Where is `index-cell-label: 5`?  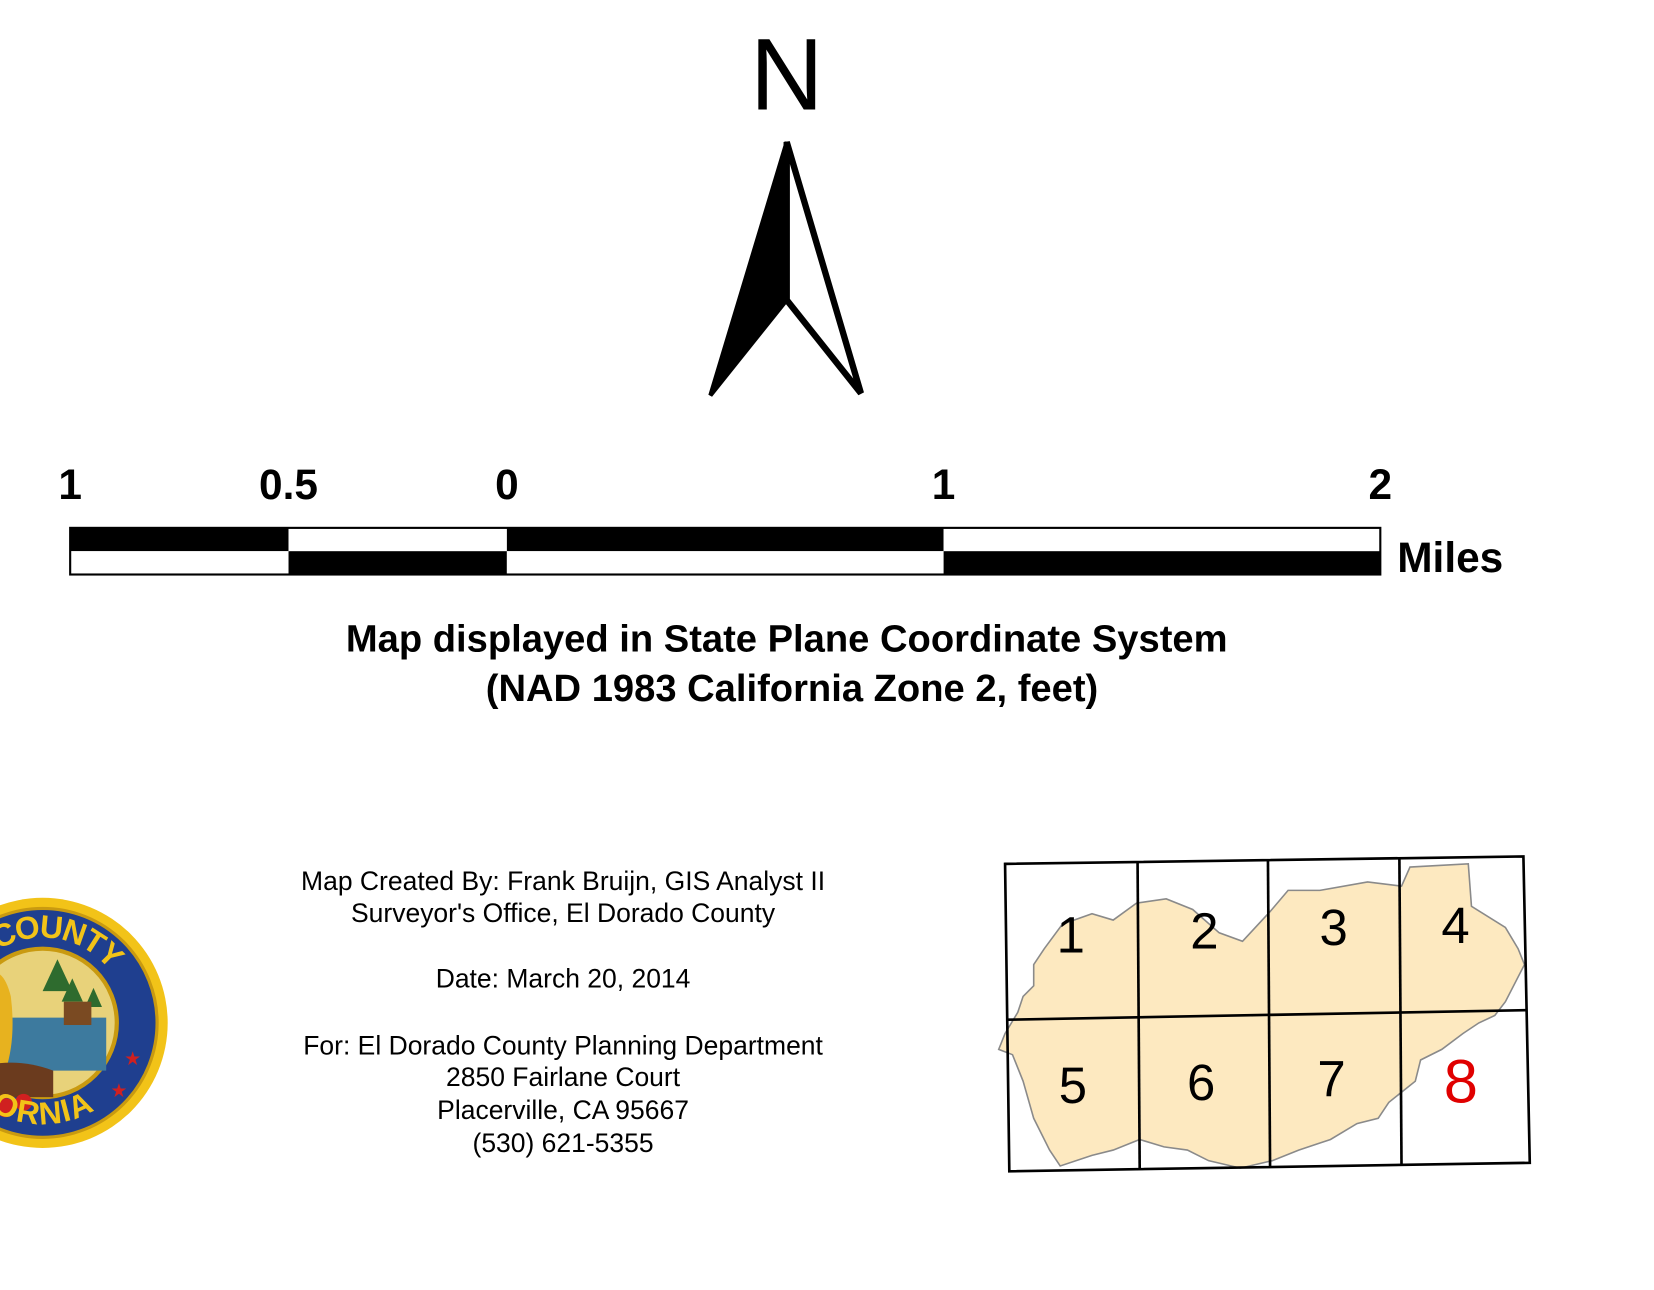 index-cell-label: 5 is located at coordinates (1073, 1085).